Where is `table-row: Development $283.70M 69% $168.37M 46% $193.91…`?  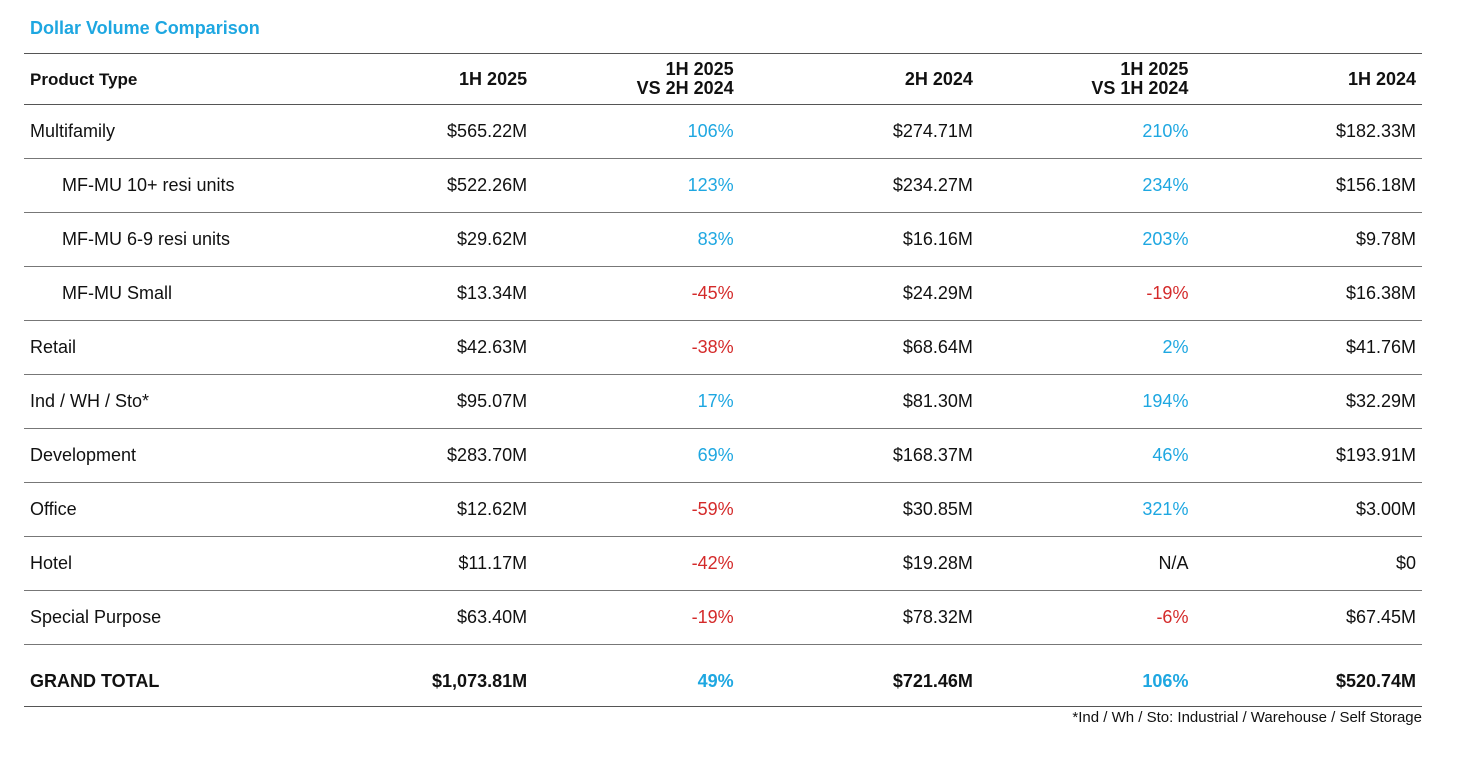 table-row: Development $283.70M 69% $168.37M 46% $193.91… is located at coordinates (723, 456).